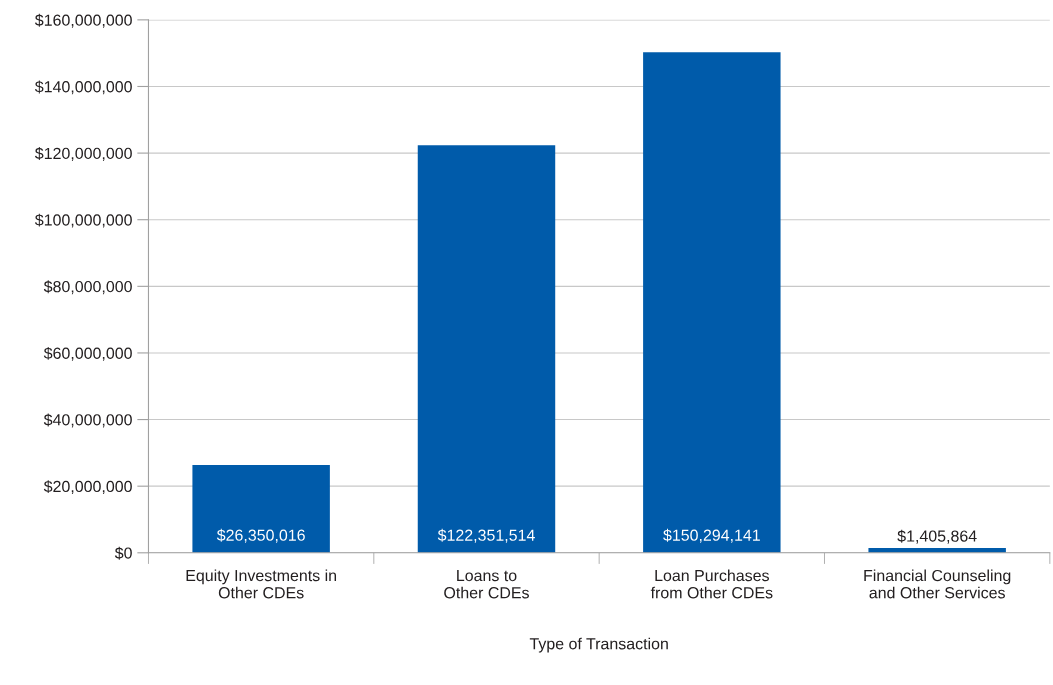 The width and height of the screenshot is (1053, 685). Describe the element at coordinates (598, 645) in the screenshot. I see `x-axis-title: Type of Transaction` at that location.